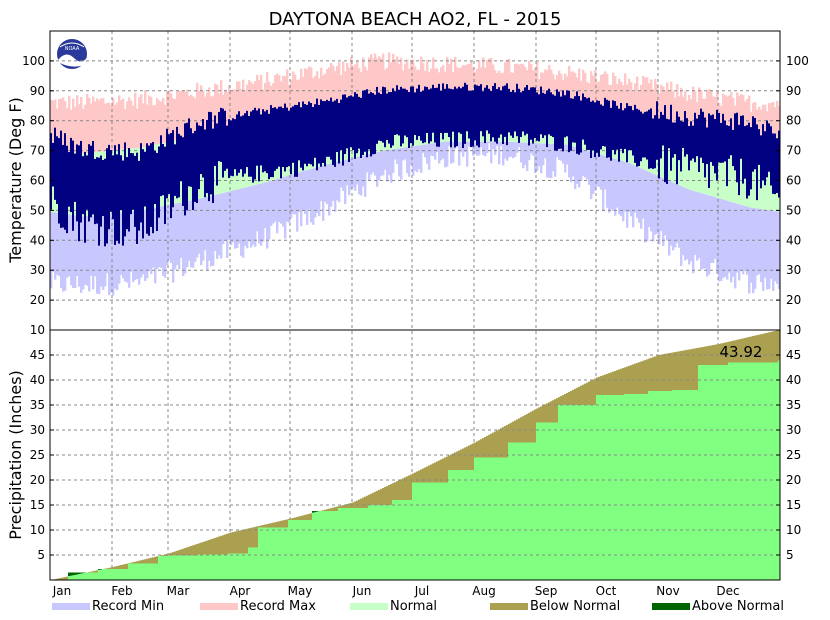 This screenshot has height=620, width=830. What do you see at coordinates (793, 210) in the screenshot?
I see `temperature-tick-label-right: 50` at bounding box center [793, 210].